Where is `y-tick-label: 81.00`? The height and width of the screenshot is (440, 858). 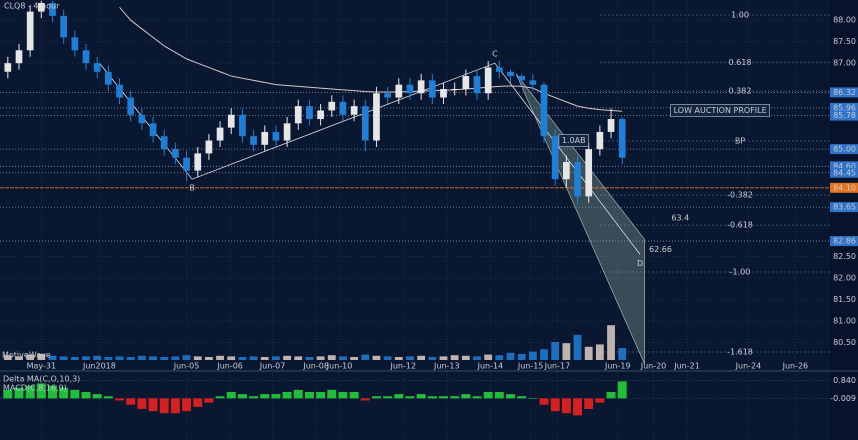 y-tick-label: 81.00 is located at coordinates (844, 321).